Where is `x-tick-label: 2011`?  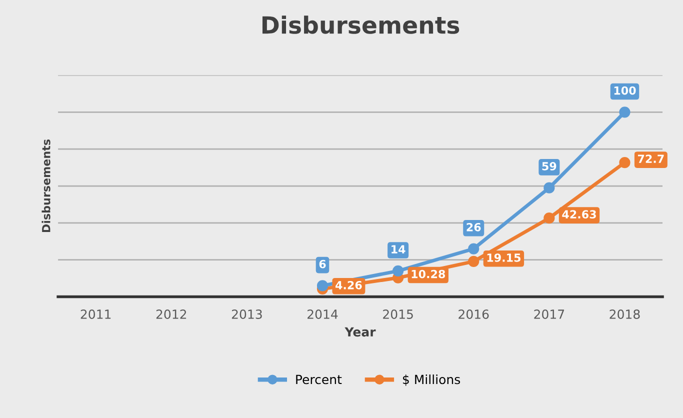 x-tick-label: 2011 is located at coordinates (95, 314).